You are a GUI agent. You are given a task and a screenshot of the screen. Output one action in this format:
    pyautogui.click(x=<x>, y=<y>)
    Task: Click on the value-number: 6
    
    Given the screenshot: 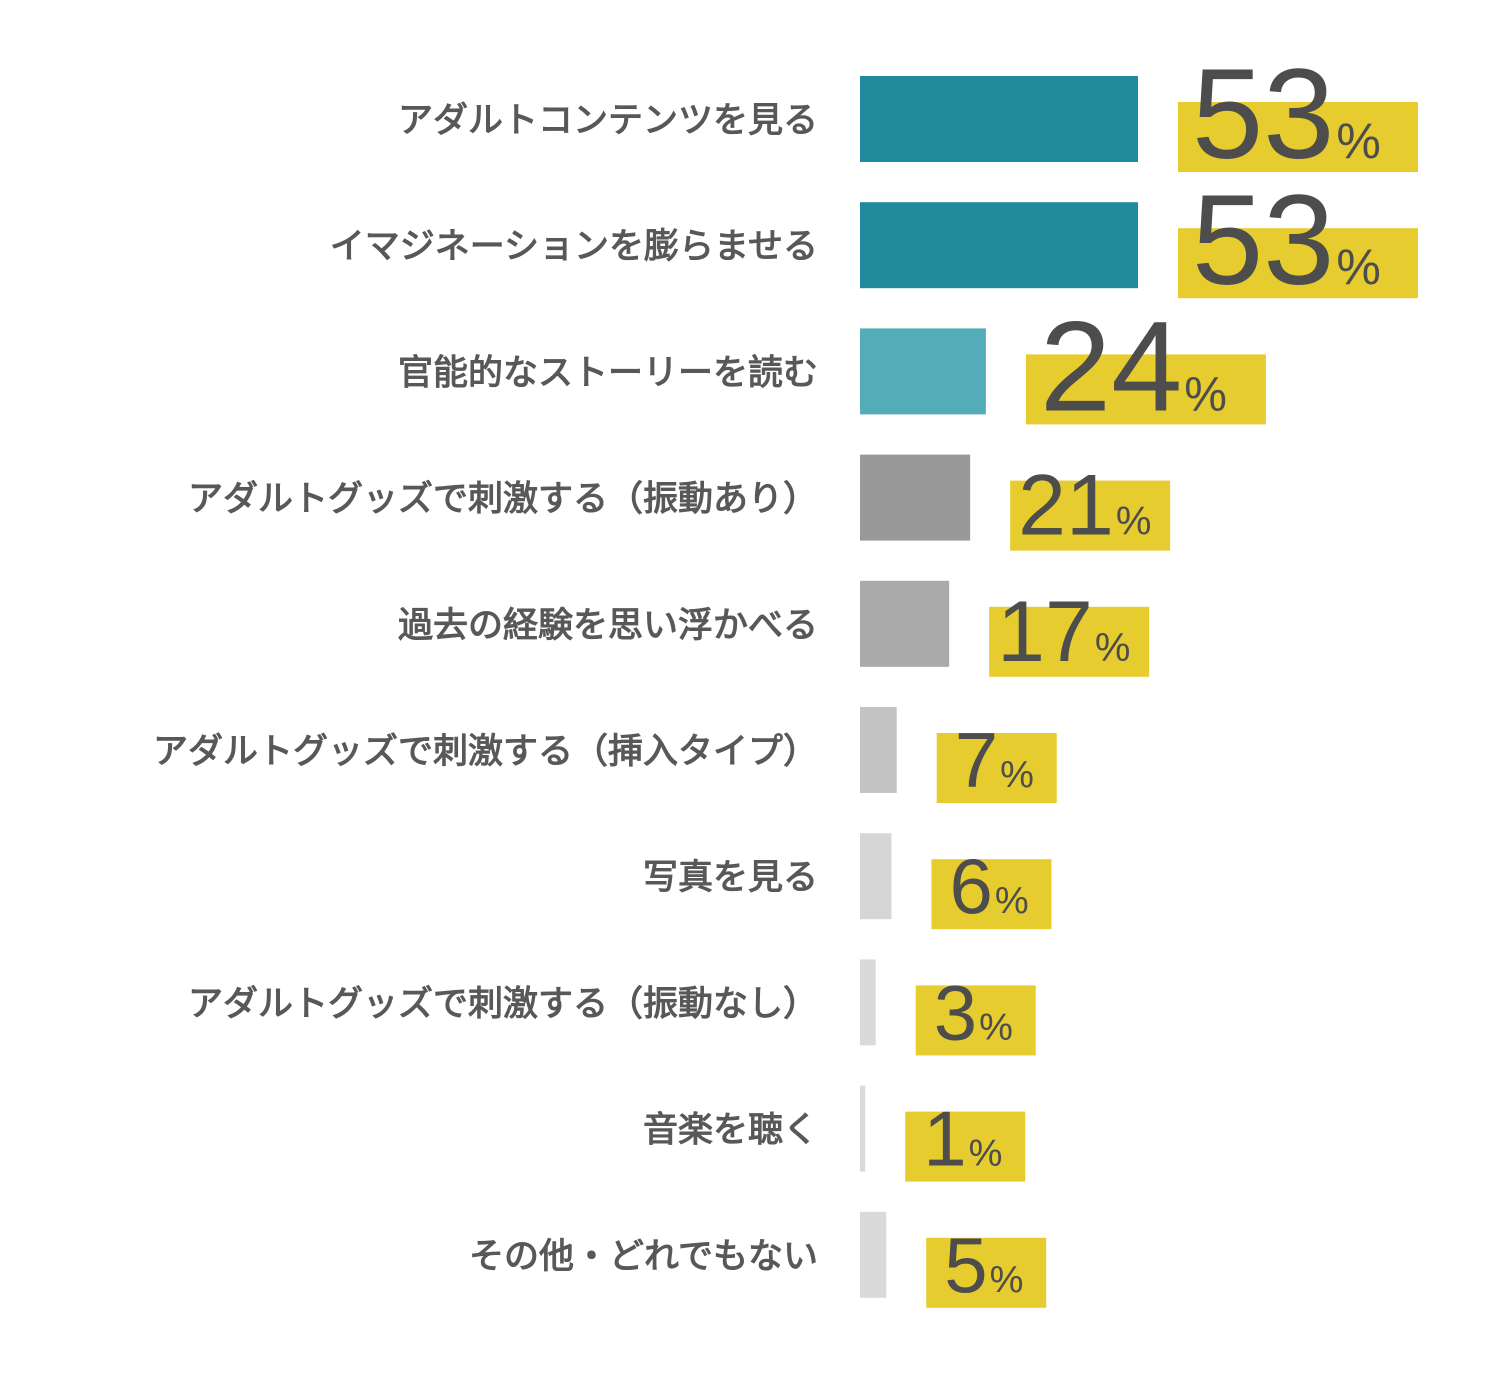 What is the action you would take?
    pyautogui.click(x=970, y=886)
    